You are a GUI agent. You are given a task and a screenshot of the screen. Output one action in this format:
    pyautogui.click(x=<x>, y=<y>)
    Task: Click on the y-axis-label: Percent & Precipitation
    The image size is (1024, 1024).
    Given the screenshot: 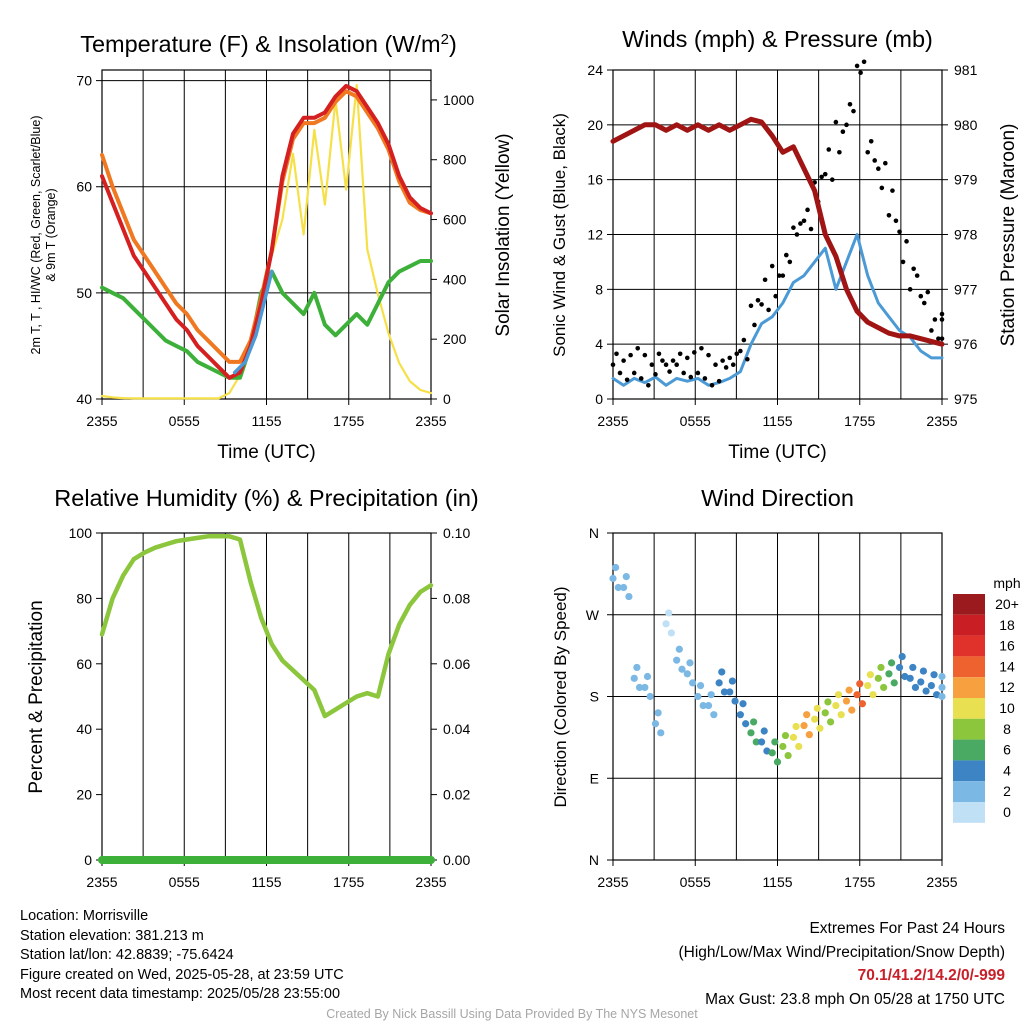 What is the action you would take?
    pyautogui.click(x=36, y=696)
    